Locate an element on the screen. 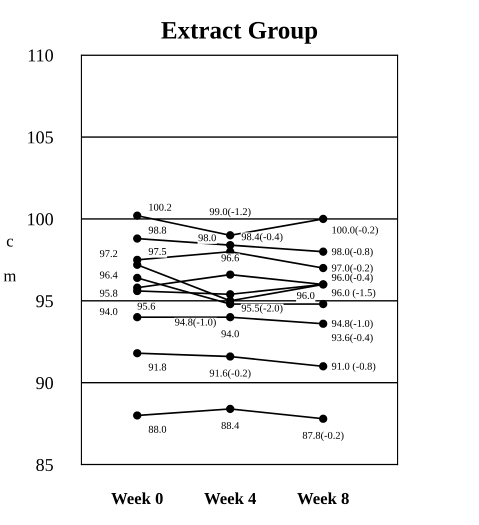 The width and height of the screenshot is (479, 525). annotation: 98.0 is located at coordinates (207, 238).